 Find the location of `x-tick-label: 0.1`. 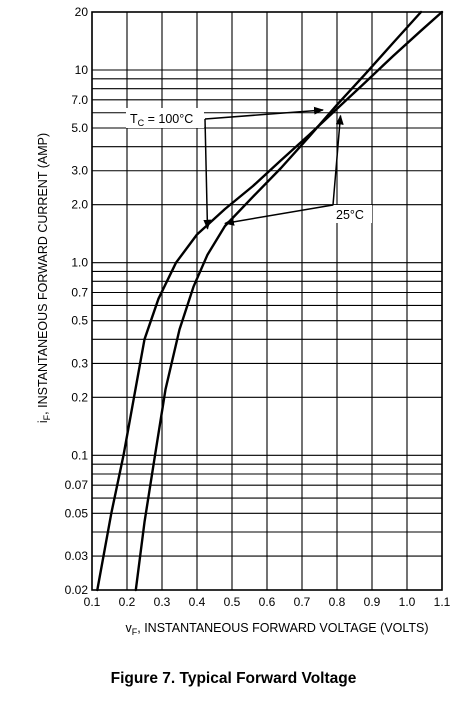

x-tick-label: 0.1 is located at coordinates (92, 602).